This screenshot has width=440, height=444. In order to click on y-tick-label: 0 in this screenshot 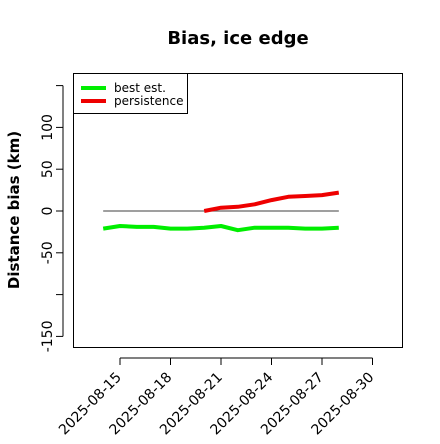, I will do `click(48, 211)`.